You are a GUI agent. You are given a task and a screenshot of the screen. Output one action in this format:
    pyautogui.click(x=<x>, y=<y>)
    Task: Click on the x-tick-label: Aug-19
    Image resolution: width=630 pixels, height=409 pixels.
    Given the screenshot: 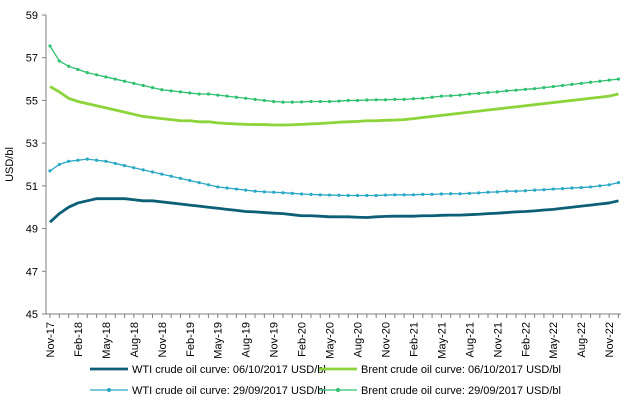 What is the action you would take?
    pyautogui.click(x=247, y=339)
    